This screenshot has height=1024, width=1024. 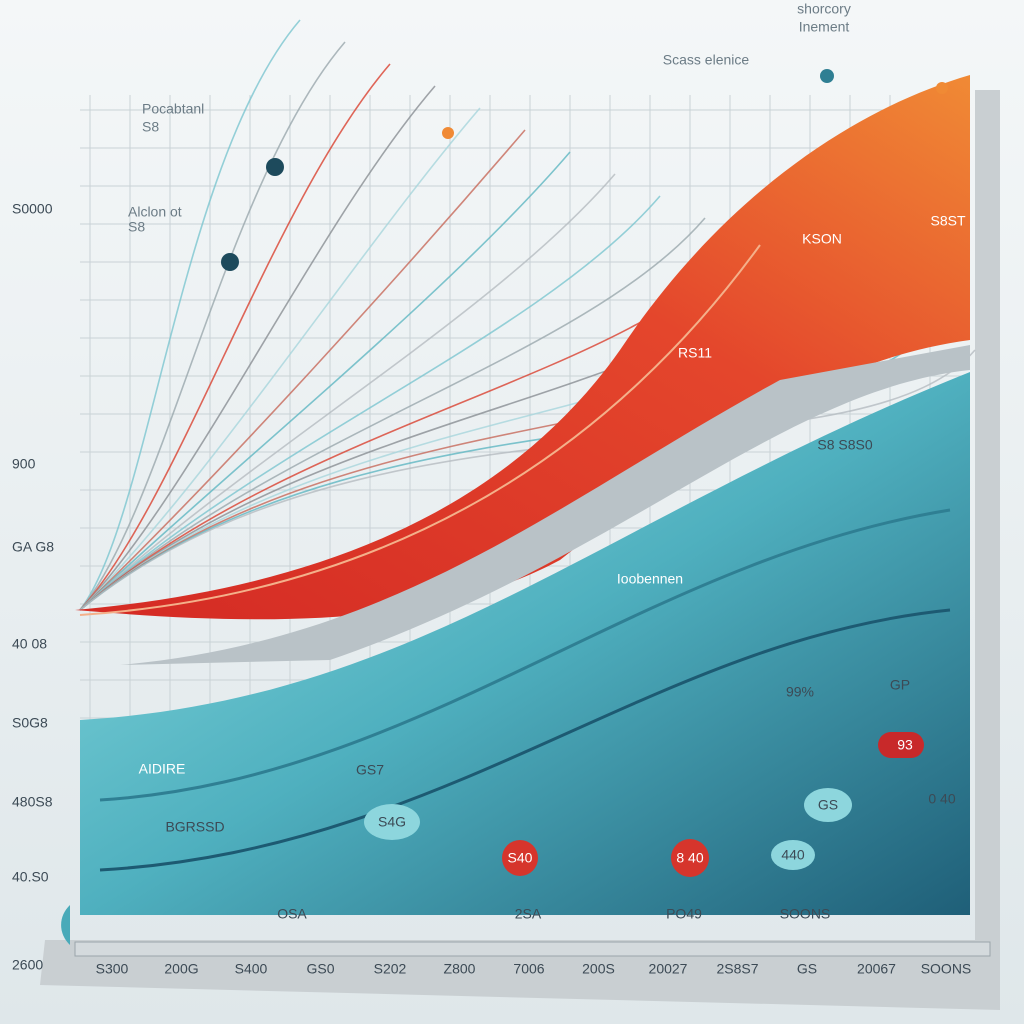 I want to click on band-label: 0 40, so click(x=941, y=799).